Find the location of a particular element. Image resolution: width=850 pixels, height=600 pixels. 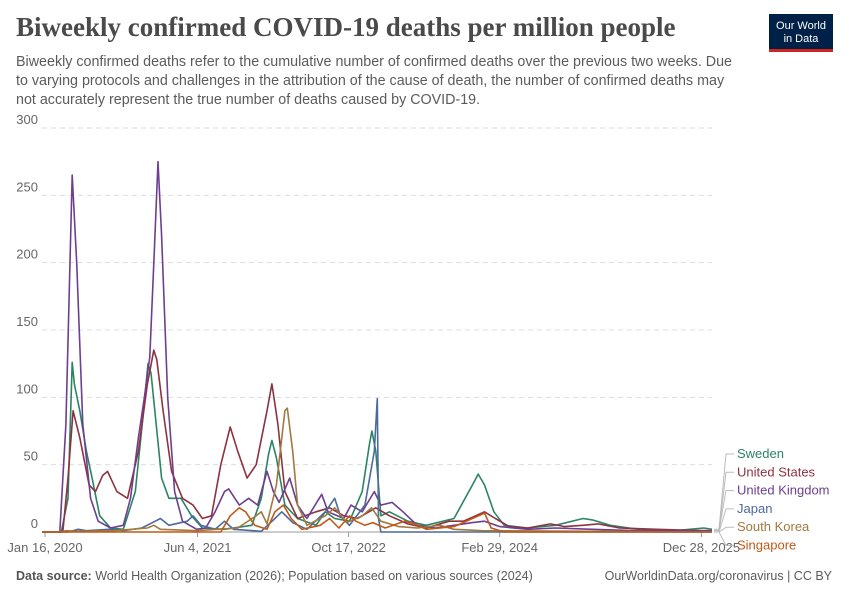

x-tick-label: Oct 17, 2022 is located at coordinates (348, 547).